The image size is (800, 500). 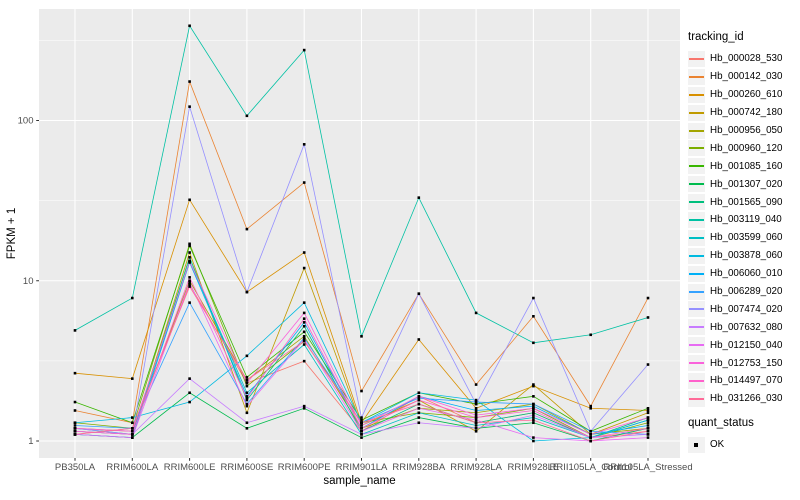 What do you see at coordinates (744, 363) in the screenshot?
I see `legend-item-Hb_012753_150: Hb_012753_150` at bounding box center [744, 363].